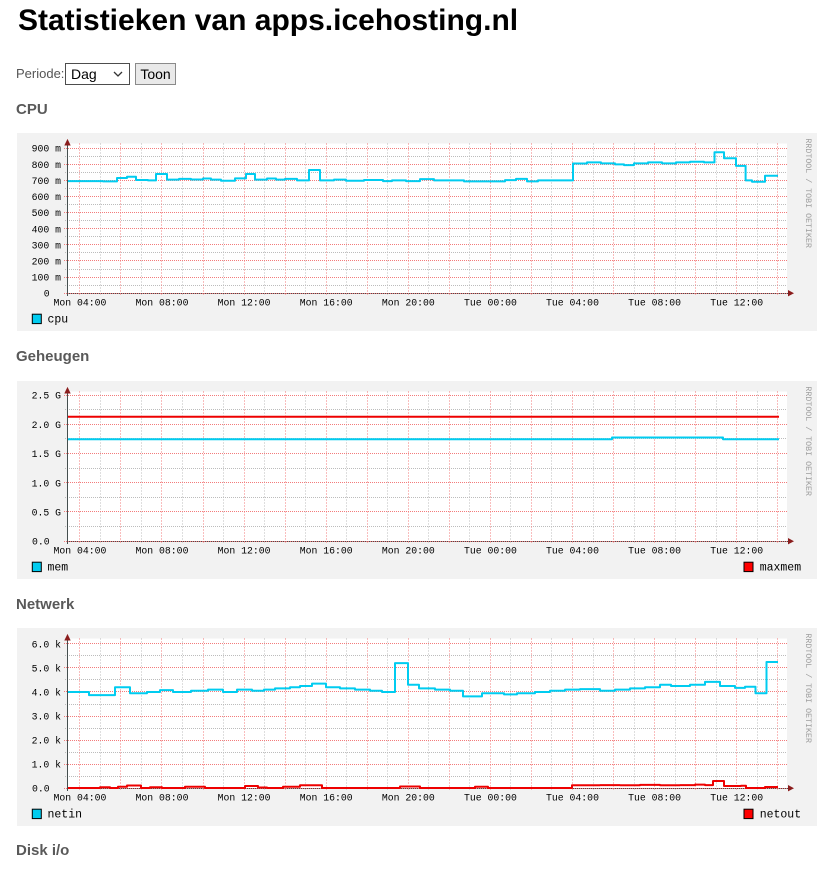 Image resolution: width=825 pixels, height=873 pixels. What do you see at coordinates (65, 815) in the screenshot?
I see `svg-text: netin` at bounding box center [65, 815].